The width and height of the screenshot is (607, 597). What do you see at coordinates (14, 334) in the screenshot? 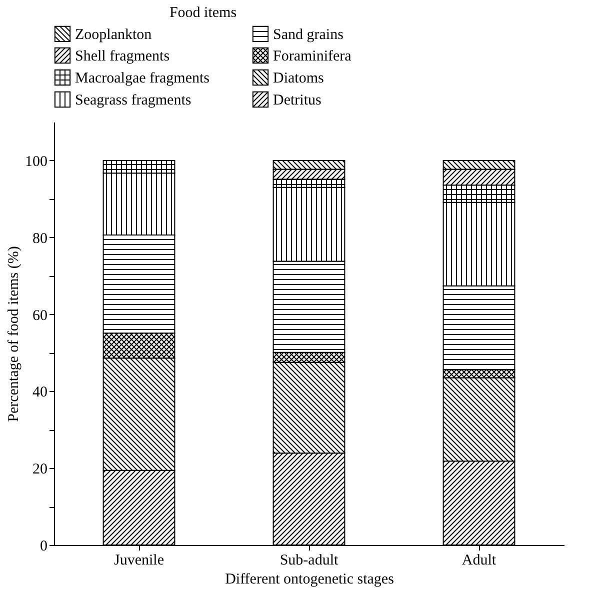
I see `y-axis-title: Percentage of food items (%)` at bounding box center [14, 334].